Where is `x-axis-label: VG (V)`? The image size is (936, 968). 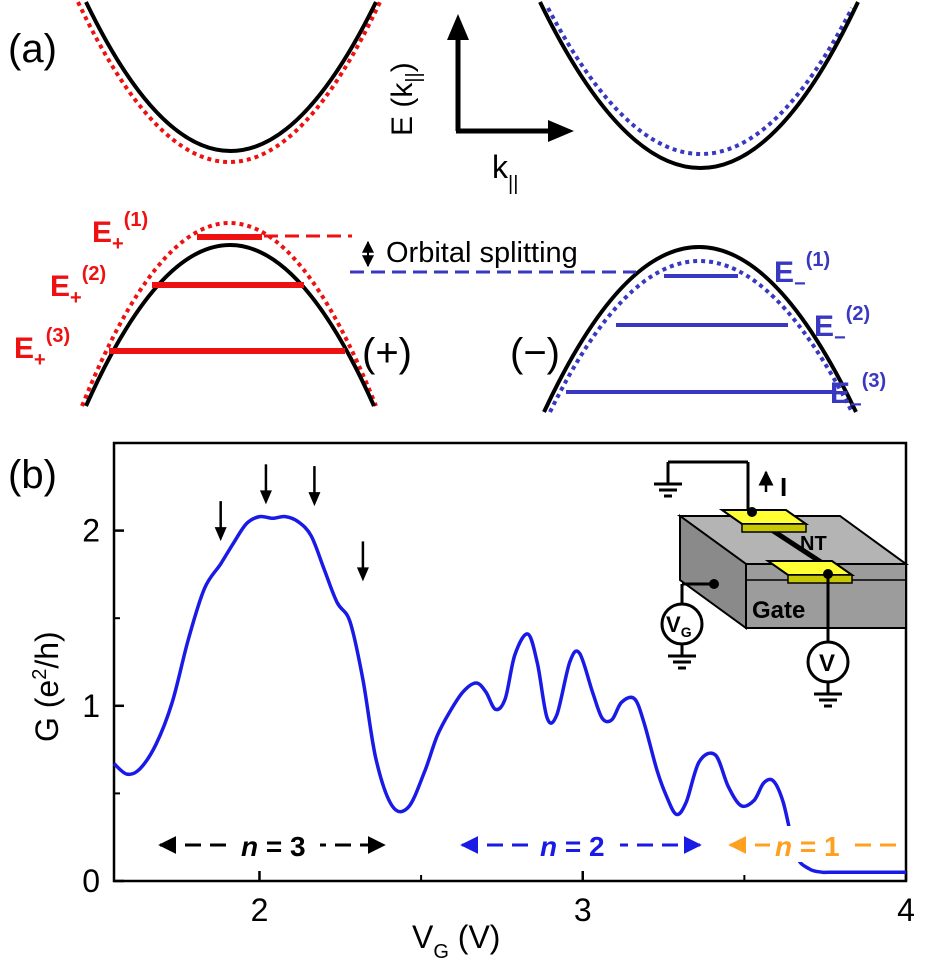 x-axis-label: VG (V) is located at coordinates (456, 941).